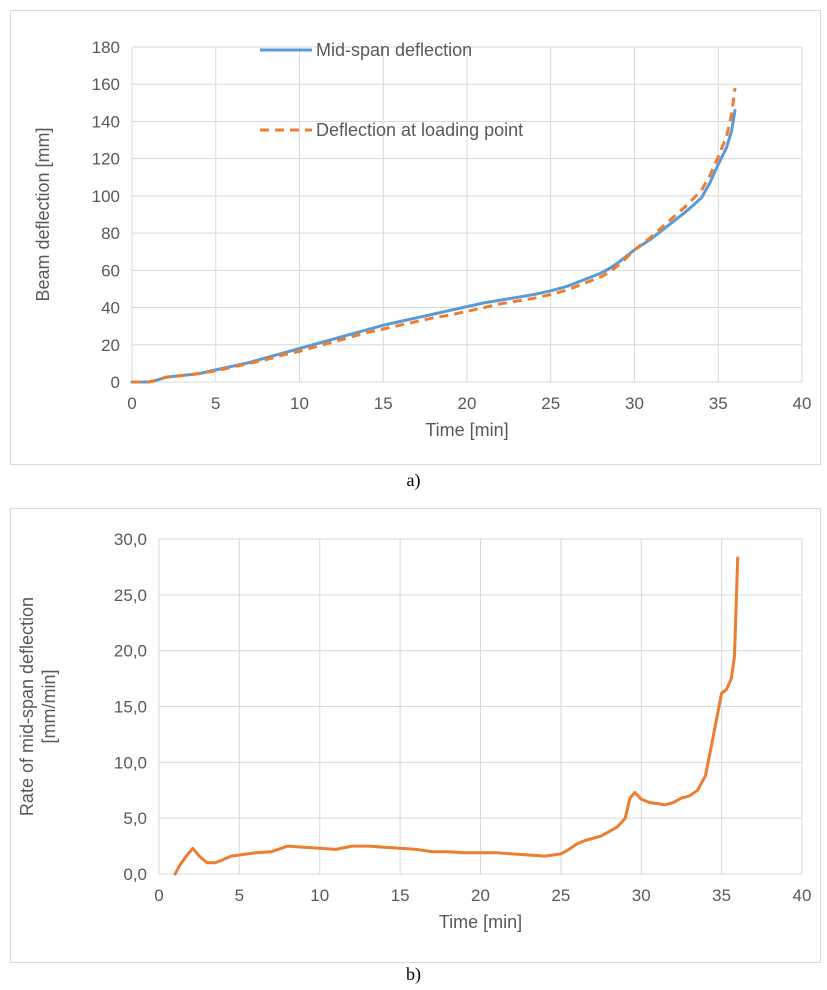 This screenshot has height=990, width=827. What do you see at coordinates (106, 196) in the screenshot?
I see `charta-ytick-label: 100` at bounding box center [106, 196].